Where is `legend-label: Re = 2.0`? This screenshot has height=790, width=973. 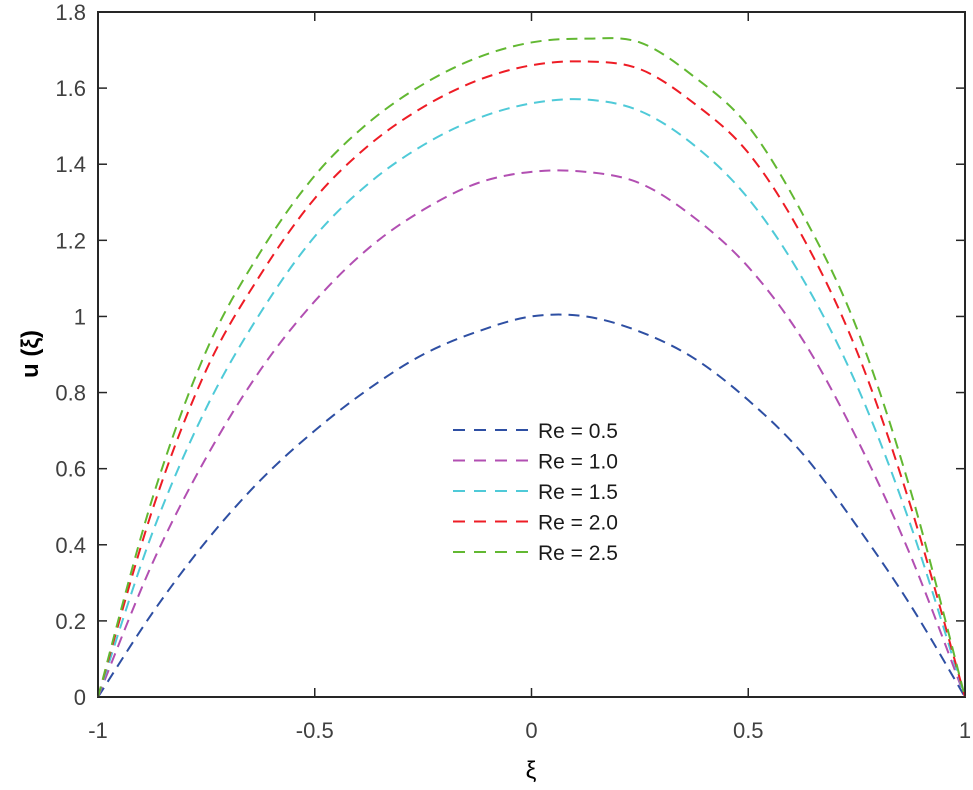
legend-label: Re = 2.0 is located at coordinates (578, 523).